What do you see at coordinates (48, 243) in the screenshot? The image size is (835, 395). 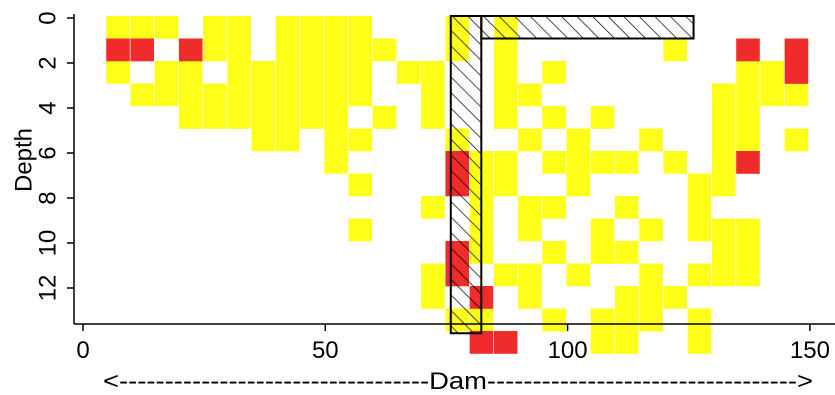 I see `y-tick-label: 10` at bounding box center [48, 243].